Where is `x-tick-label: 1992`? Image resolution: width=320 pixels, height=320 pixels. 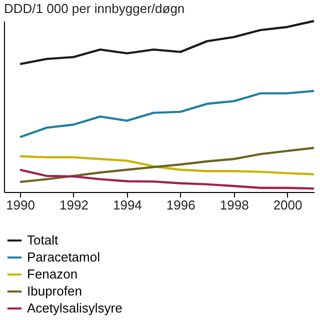 x-tick-label: 1992 is located at coordinates (74, 205).